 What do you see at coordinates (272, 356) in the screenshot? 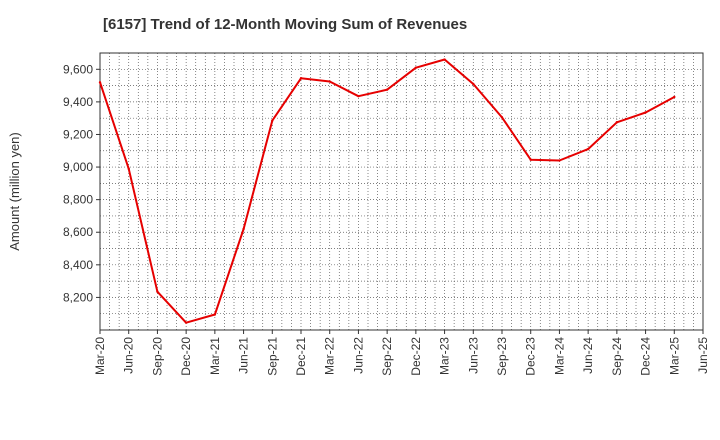
I see `x-tick-label: Sep-21` at bounding box center [272, 356].